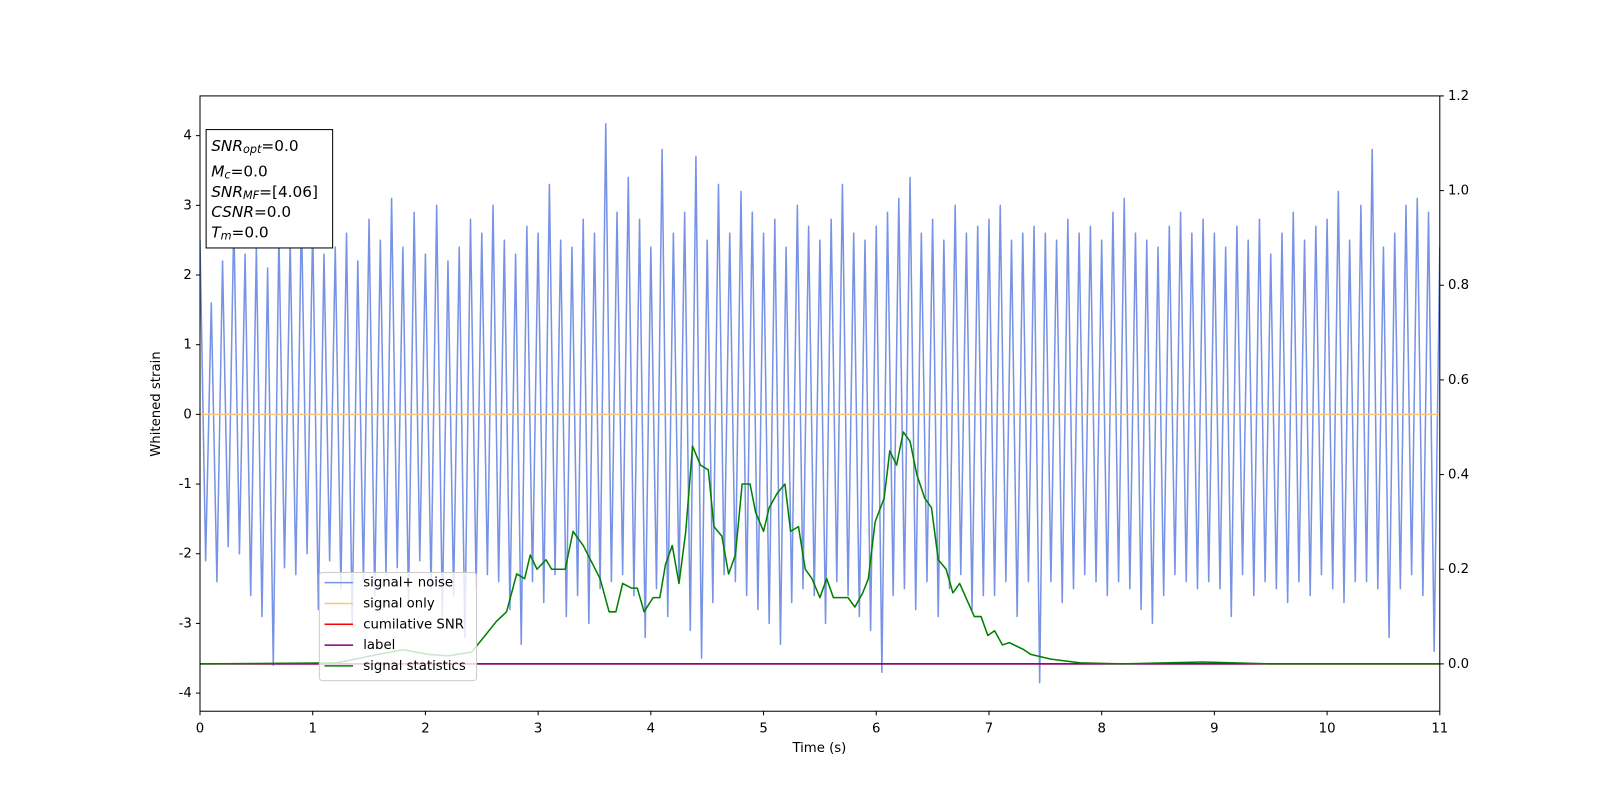 This screenshot has width=1600, height=800. What do you see at coordinates (217, 171) in the screenshot?
I see `annotation-name: M` at bounding box center [217, 171].